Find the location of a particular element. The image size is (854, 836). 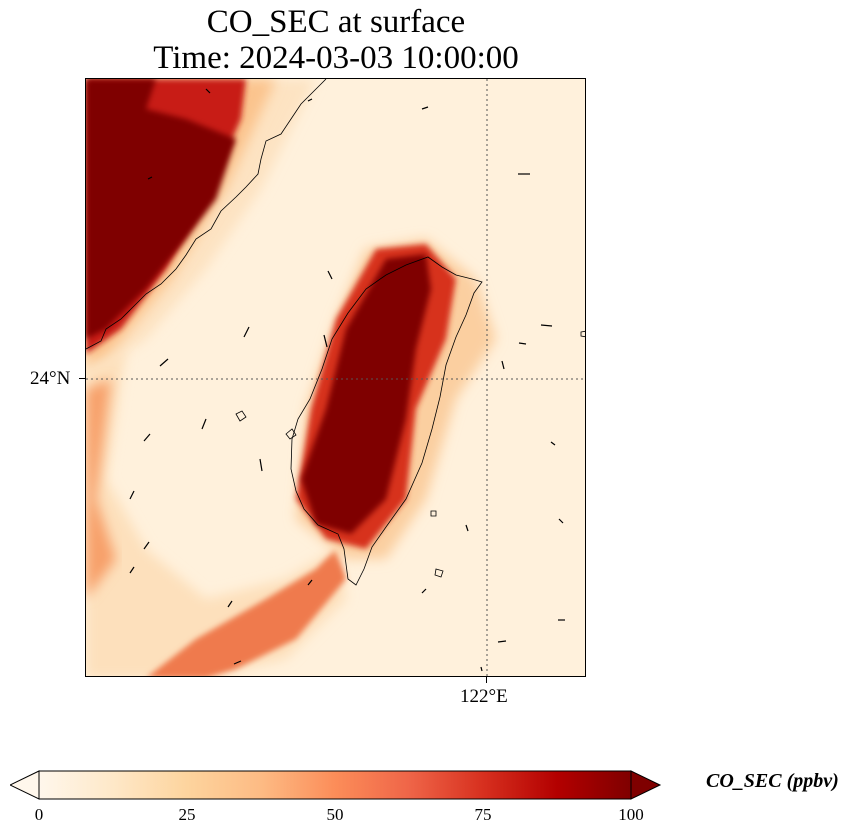

map-title-line2: Time: 2024-03-03 10:00:00 is located at coordinates (336, 58).